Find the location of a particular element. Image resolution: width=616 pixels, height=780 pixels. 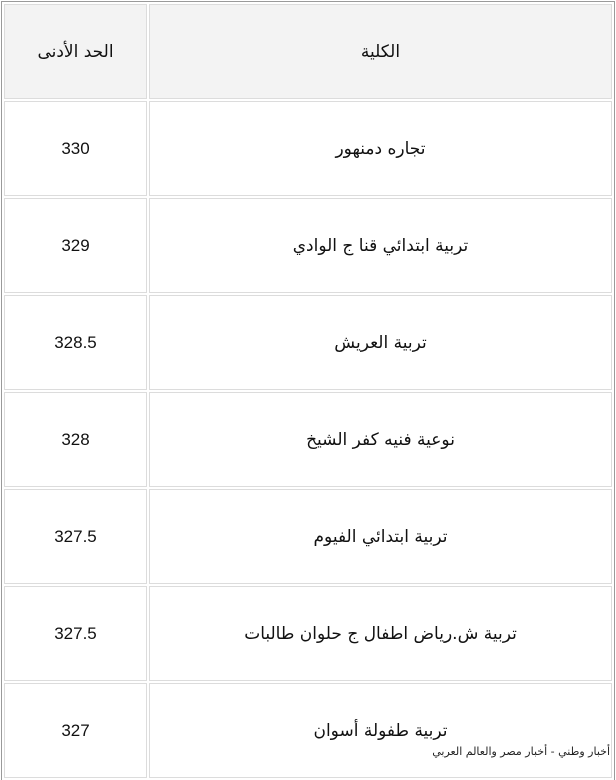

table-row: تربية ابتدائي قنا ج الوادي 329 is located at coordinates (308, 245).